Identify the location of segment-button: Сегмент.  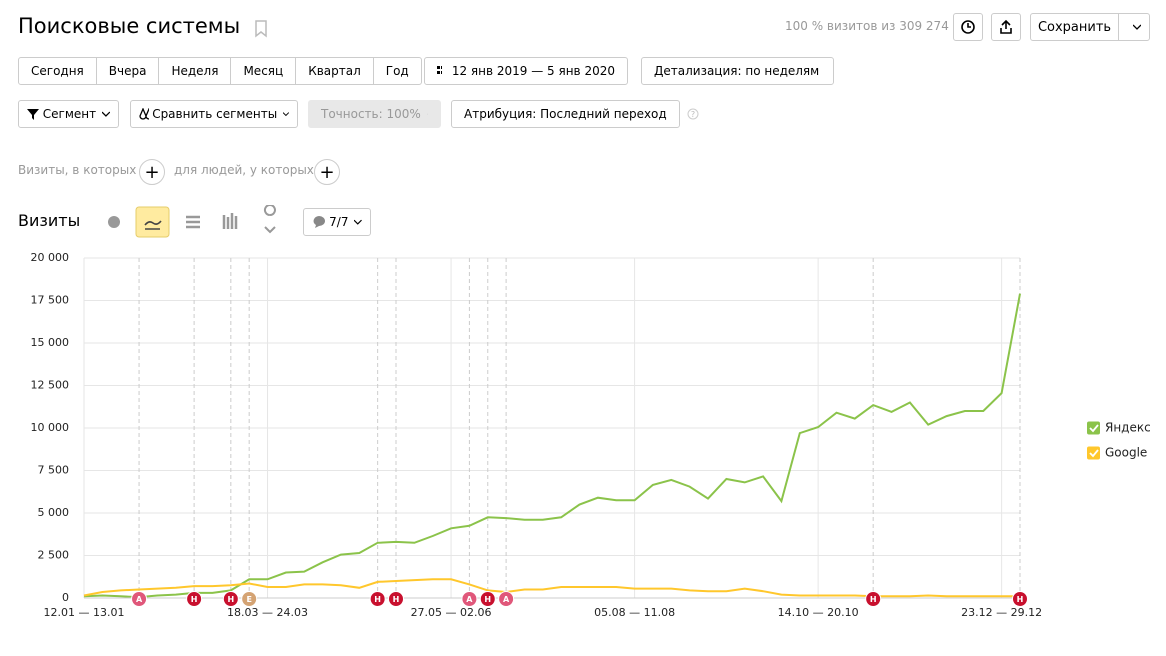
(68, 114).